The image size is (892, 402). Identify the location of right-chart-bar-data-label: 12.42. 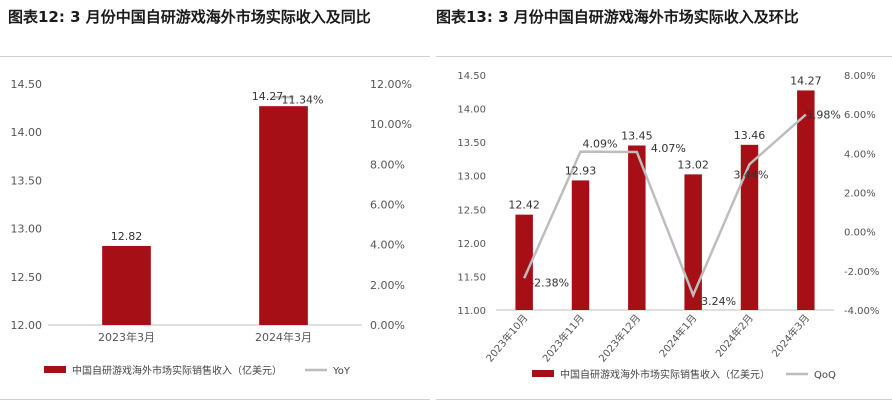
(524, 205).